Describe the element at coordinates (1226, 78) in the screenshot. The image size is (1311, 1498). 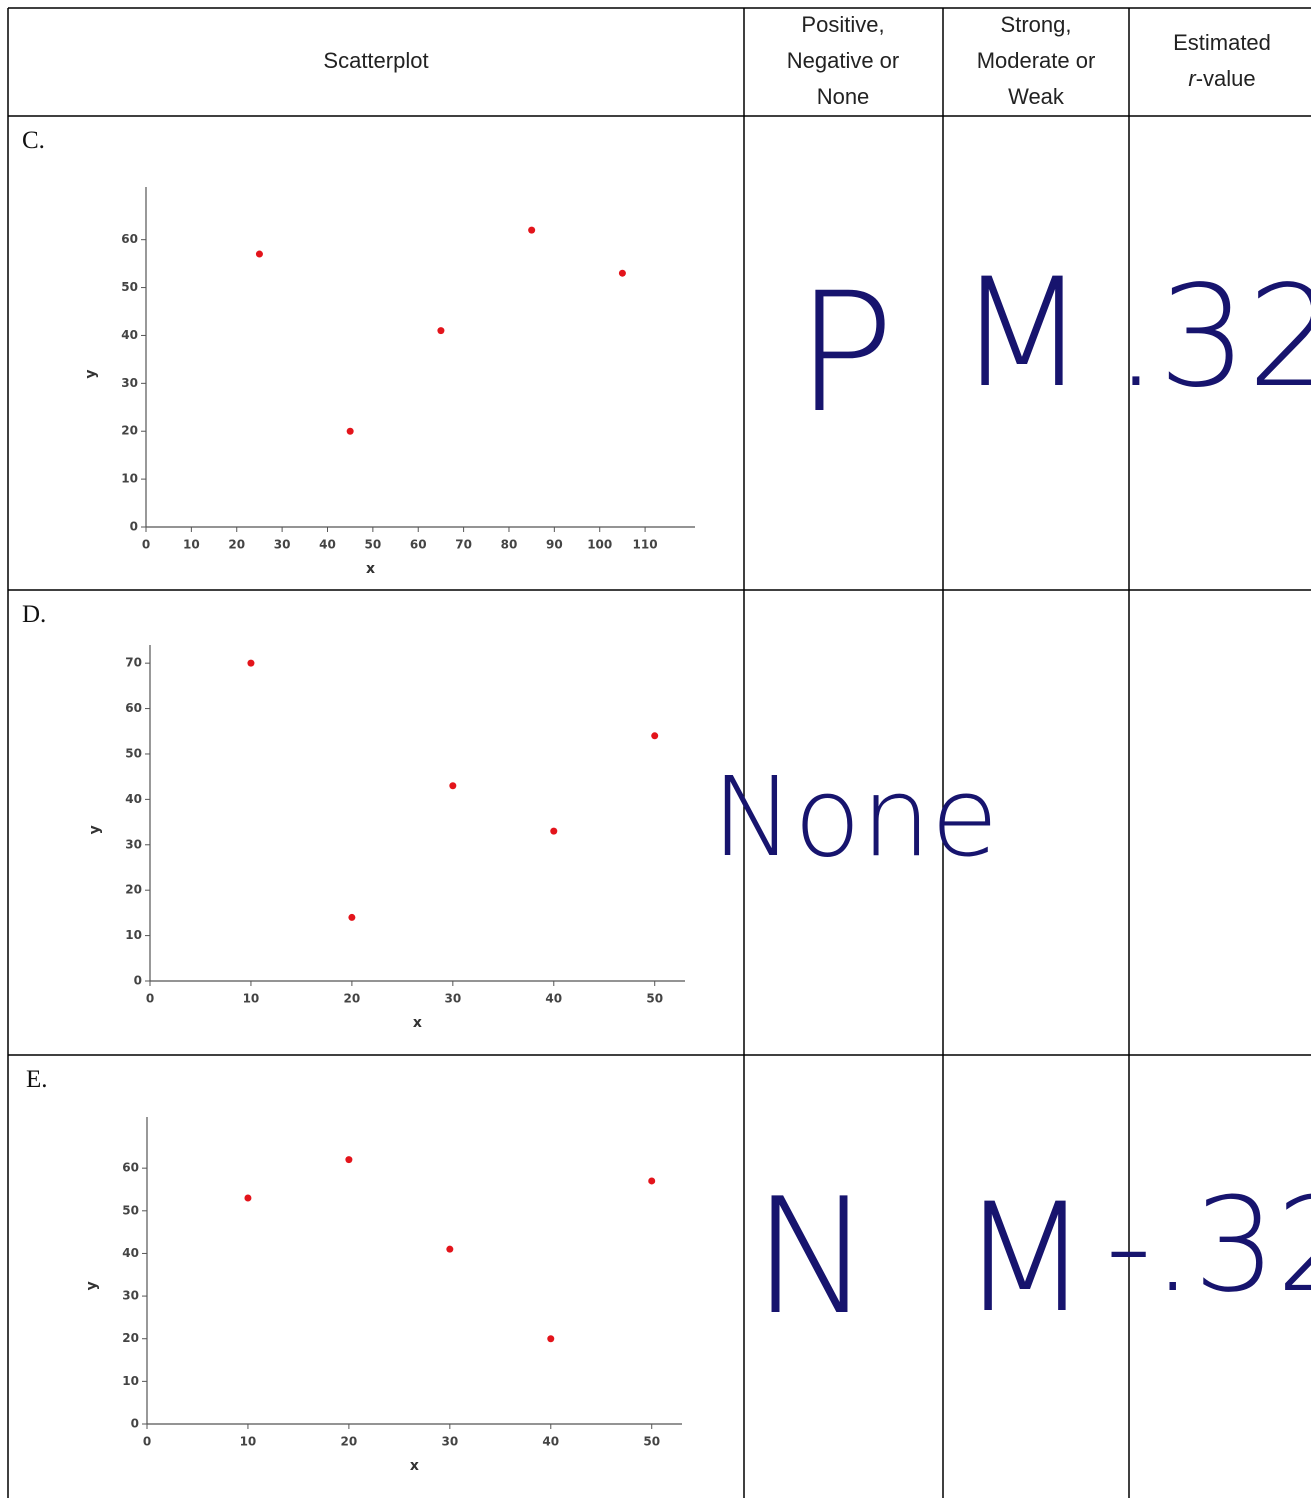
I see `header-text-part: -value` at that location.